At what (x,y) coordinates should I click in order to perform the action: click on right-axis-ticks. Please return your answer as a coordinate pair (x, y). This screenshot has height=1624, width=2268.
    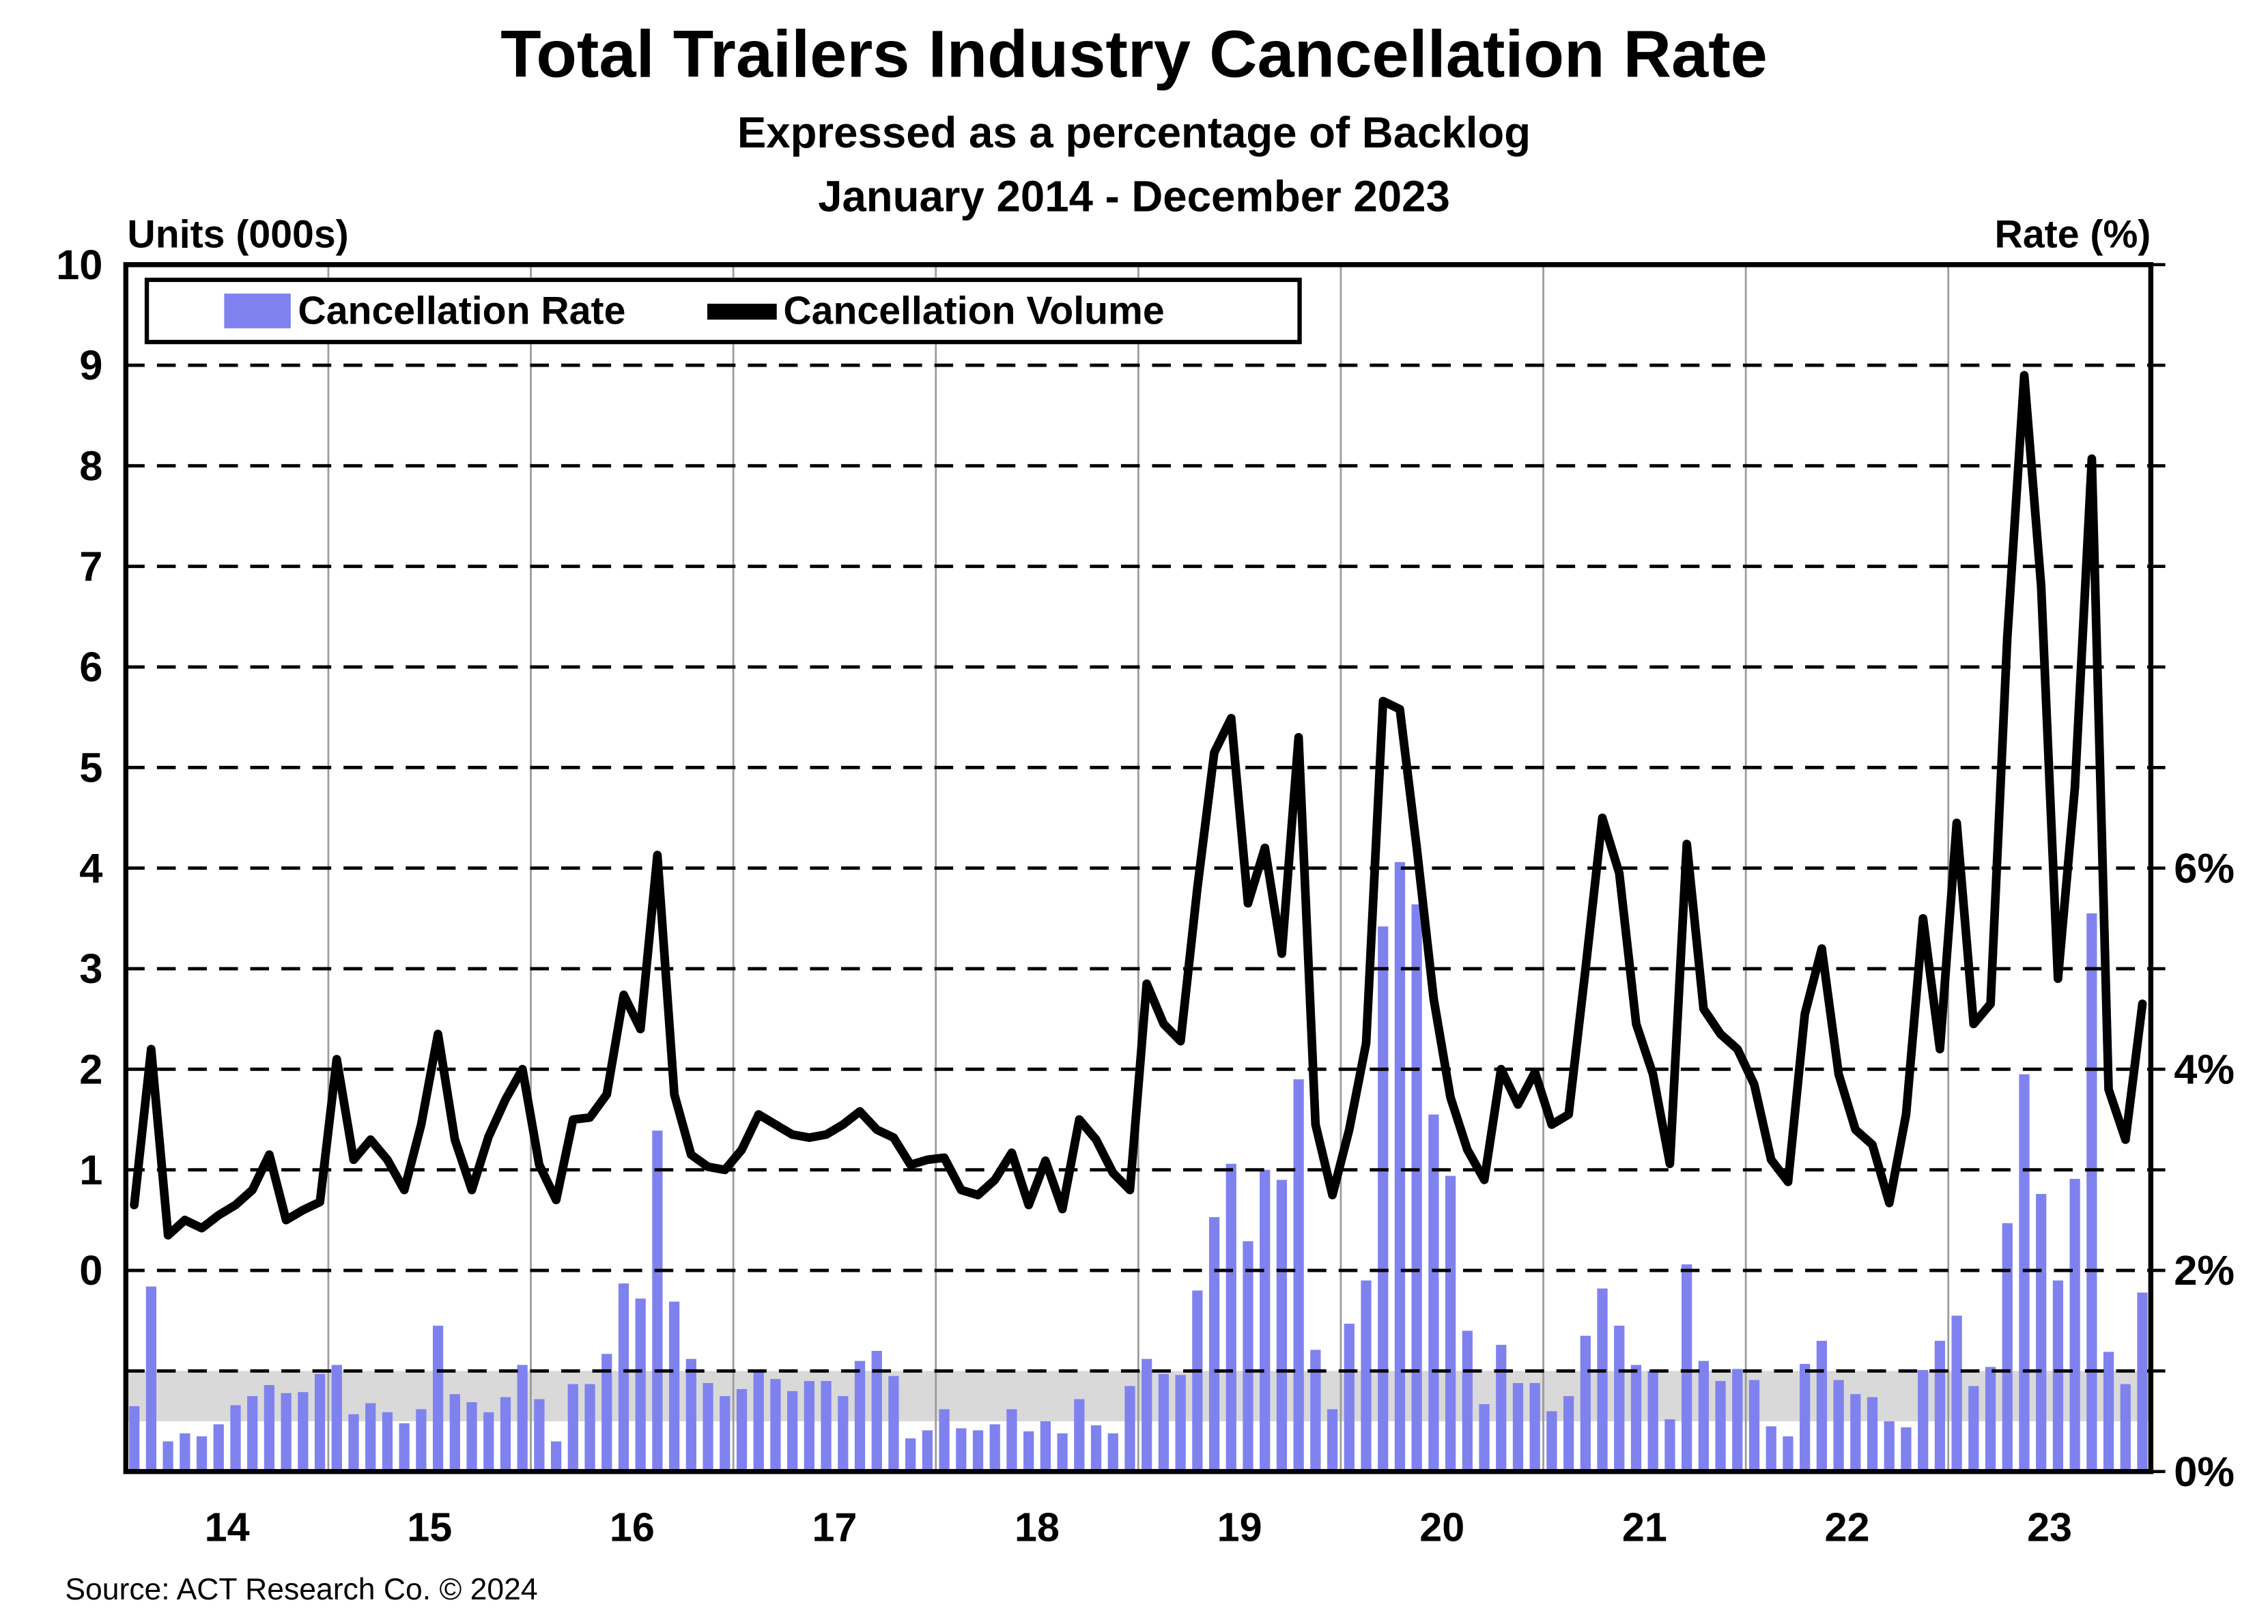
    Looking at the image, I should click on (2158, 868).